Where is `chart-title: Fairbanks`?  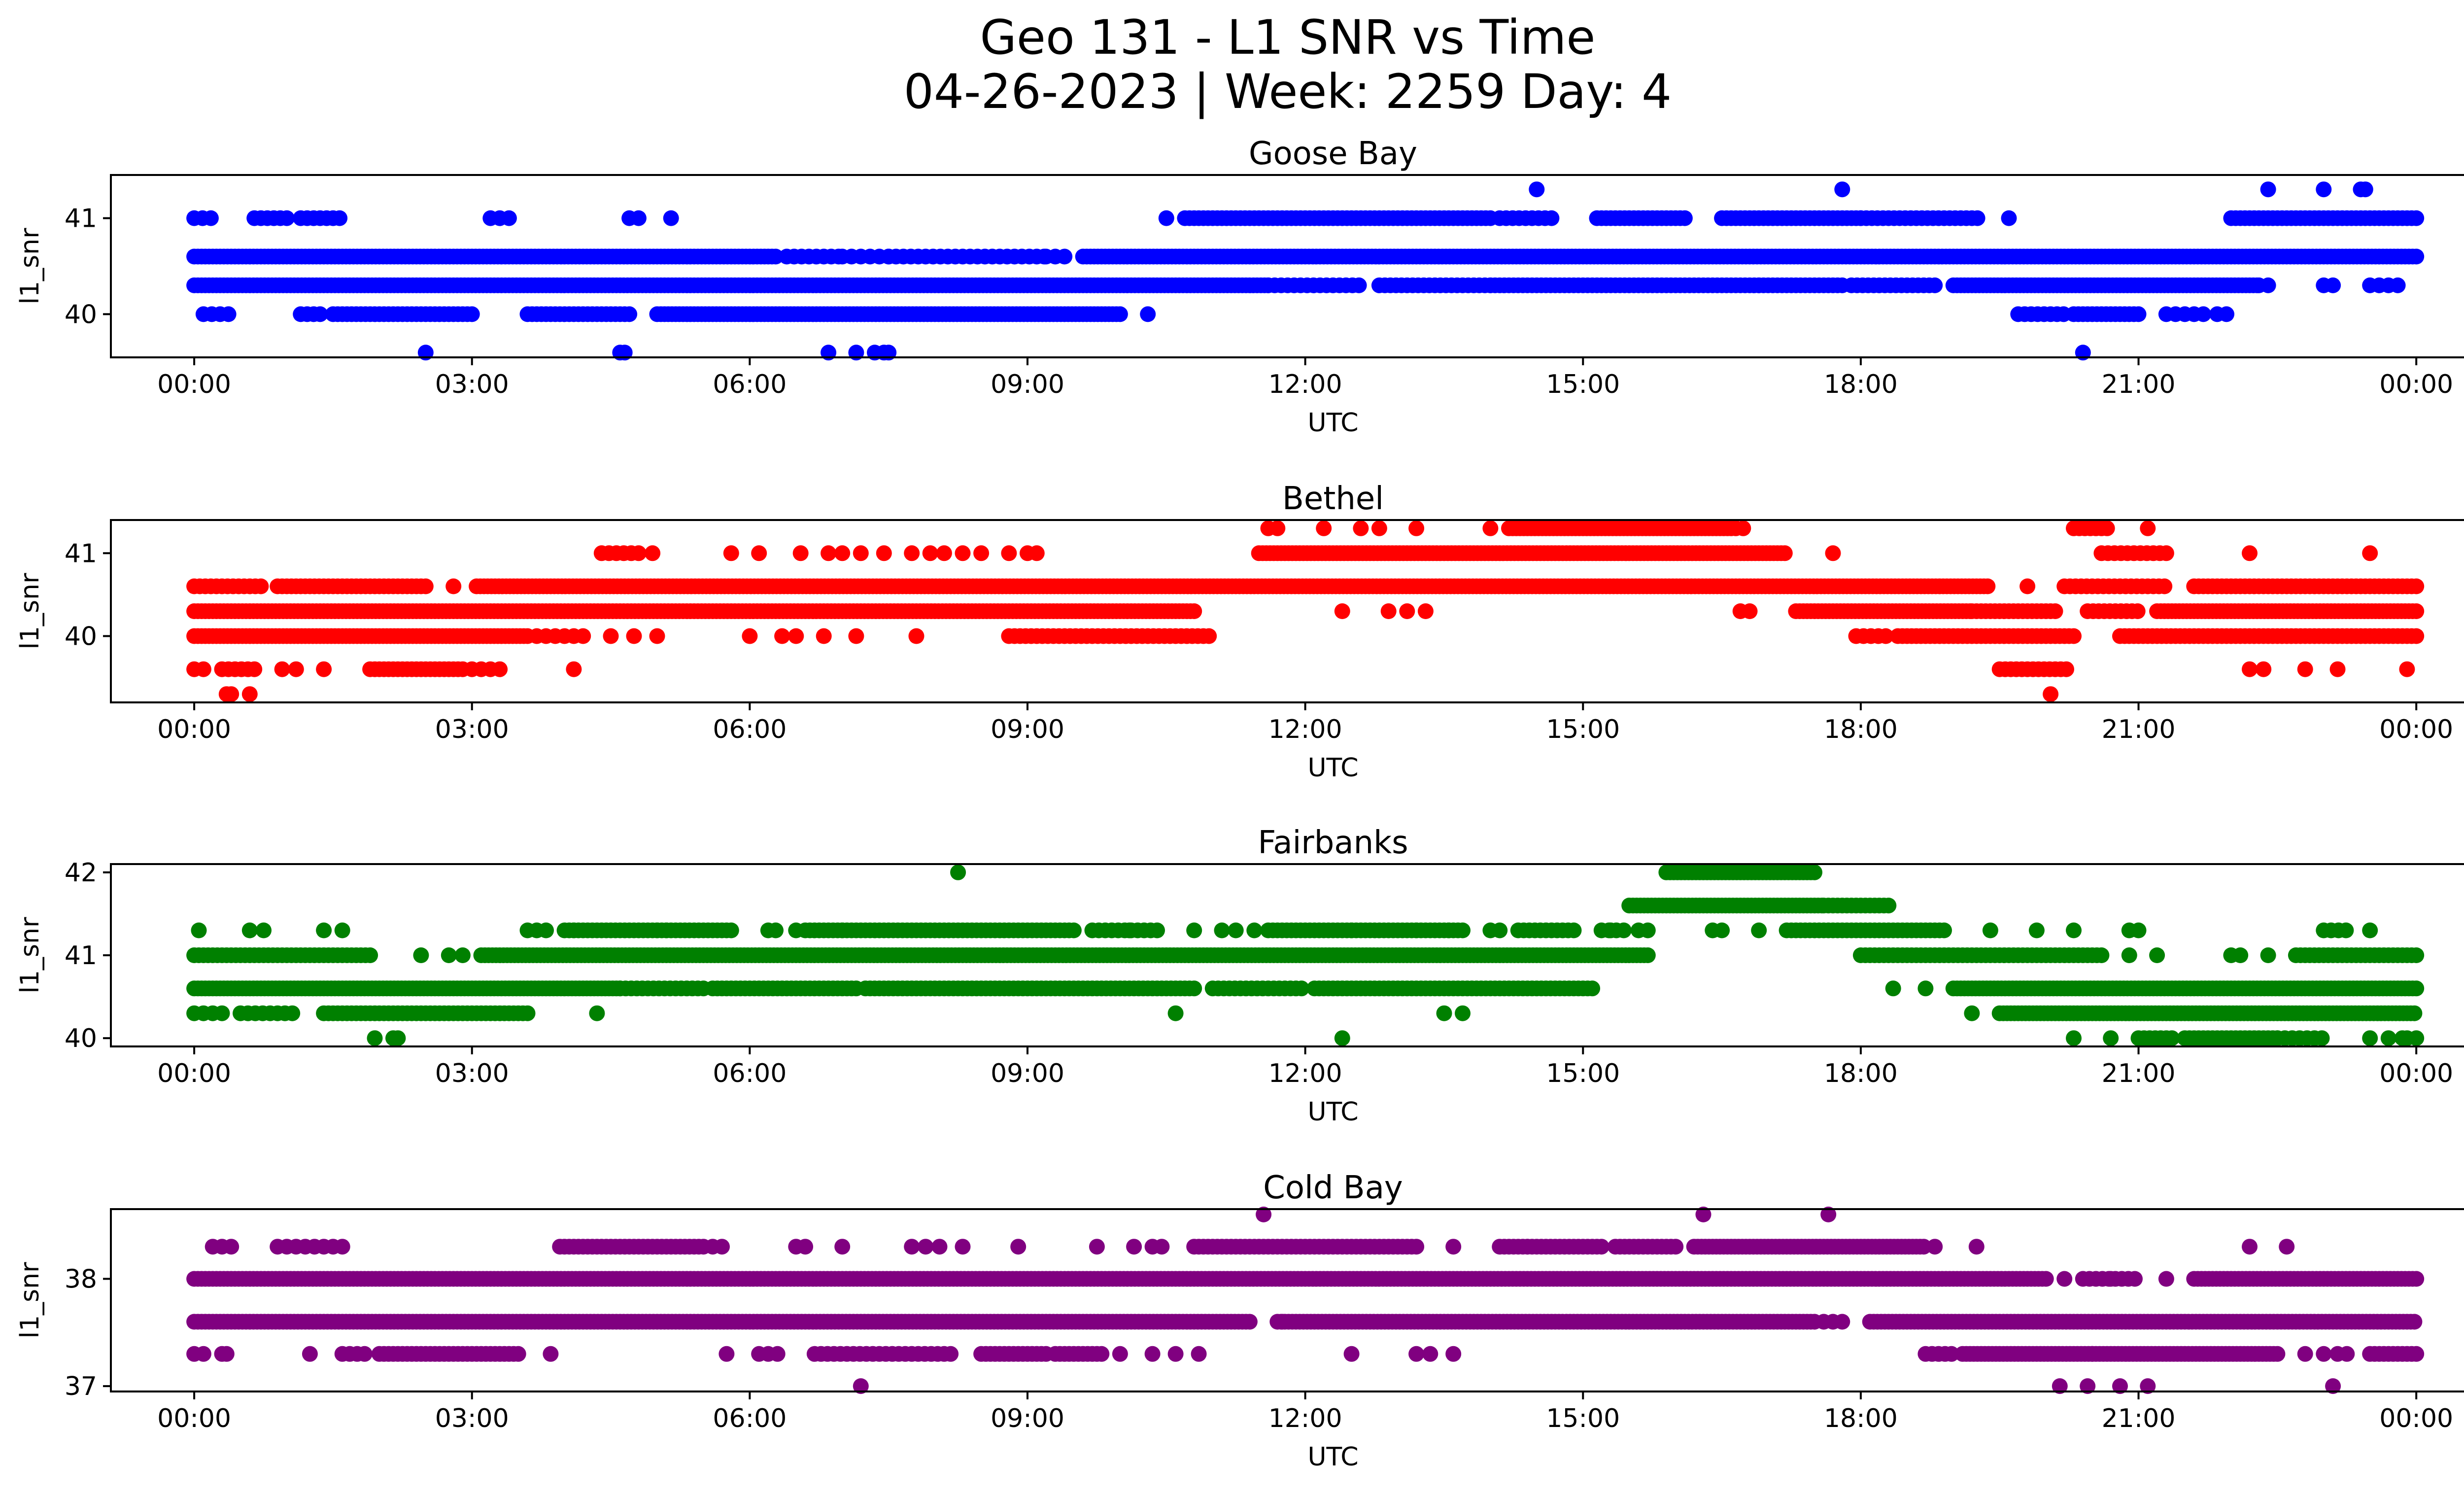
chart-title: Fairbanks is located at coordinates (1333, 843).